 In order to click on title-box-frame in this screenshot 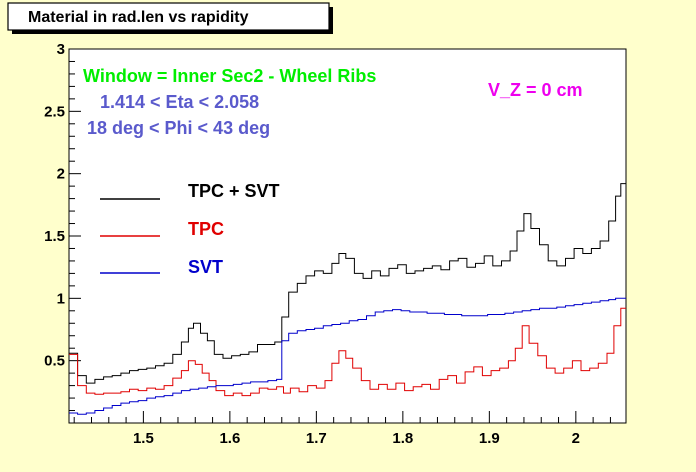, I will do `click(168, 16)`.